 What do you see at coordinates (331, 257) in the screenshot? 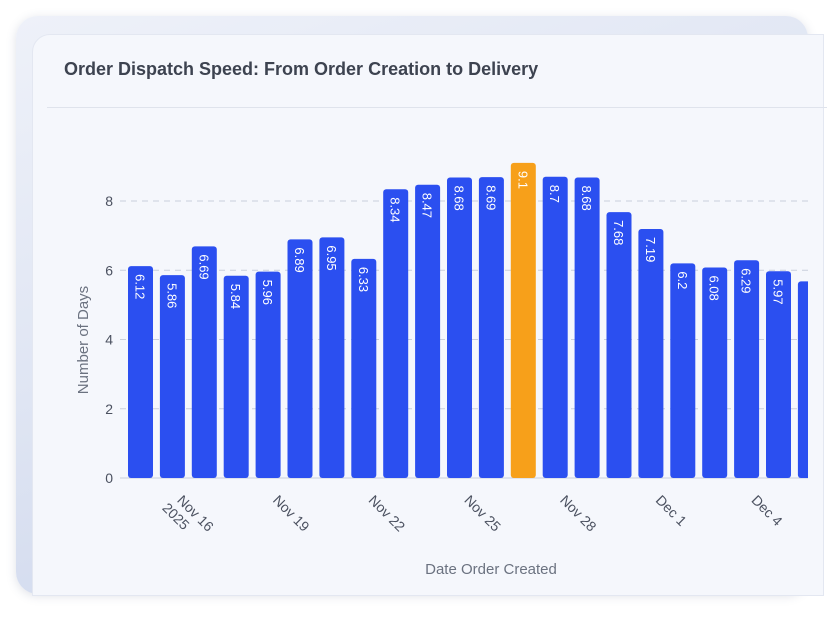
I see `bar-data-label: 6.95` at bounding box center [331, 257].